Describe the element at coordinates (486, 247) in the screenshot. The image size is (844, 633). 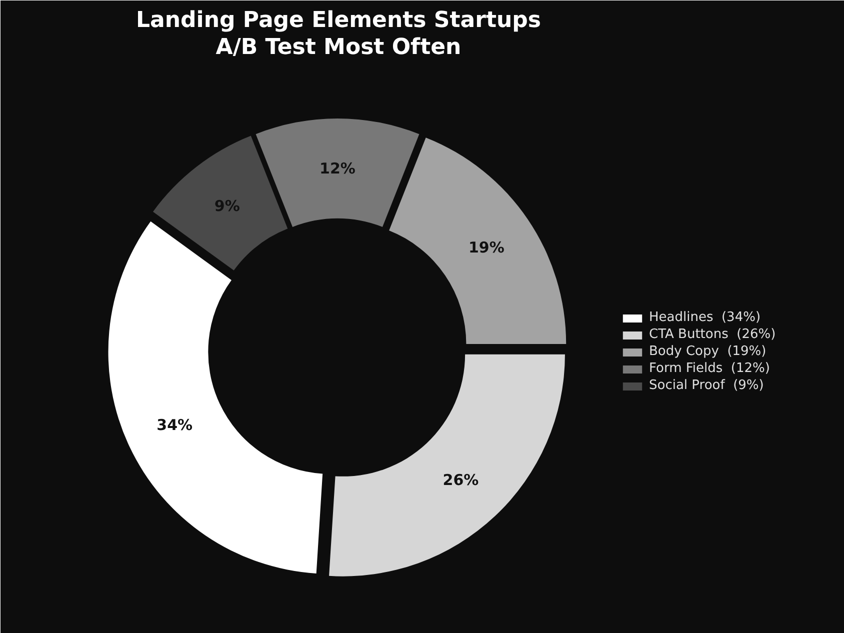
I see `data-label: 19%` at that location.